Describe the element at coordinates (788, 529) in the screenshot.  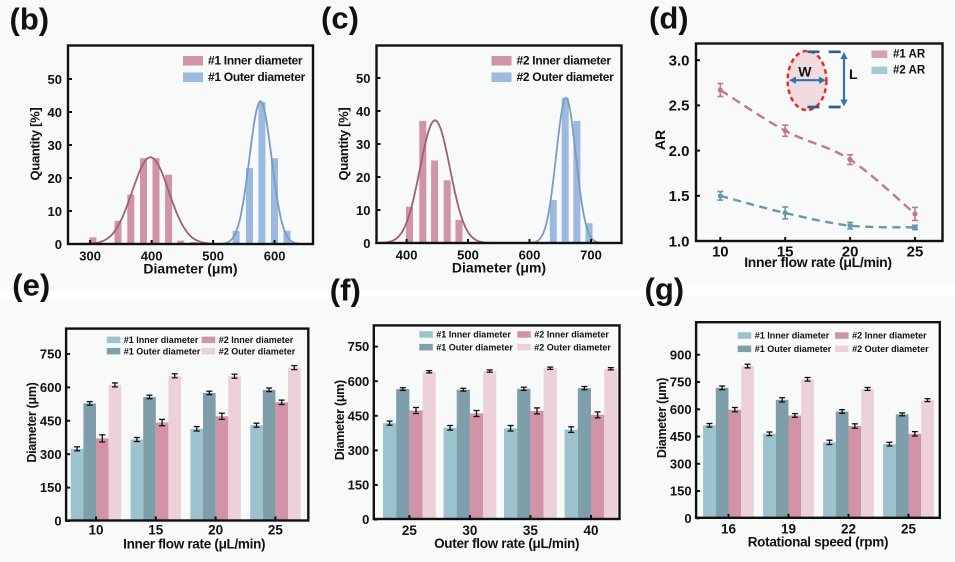
I see `svg-text: 19` at that location.